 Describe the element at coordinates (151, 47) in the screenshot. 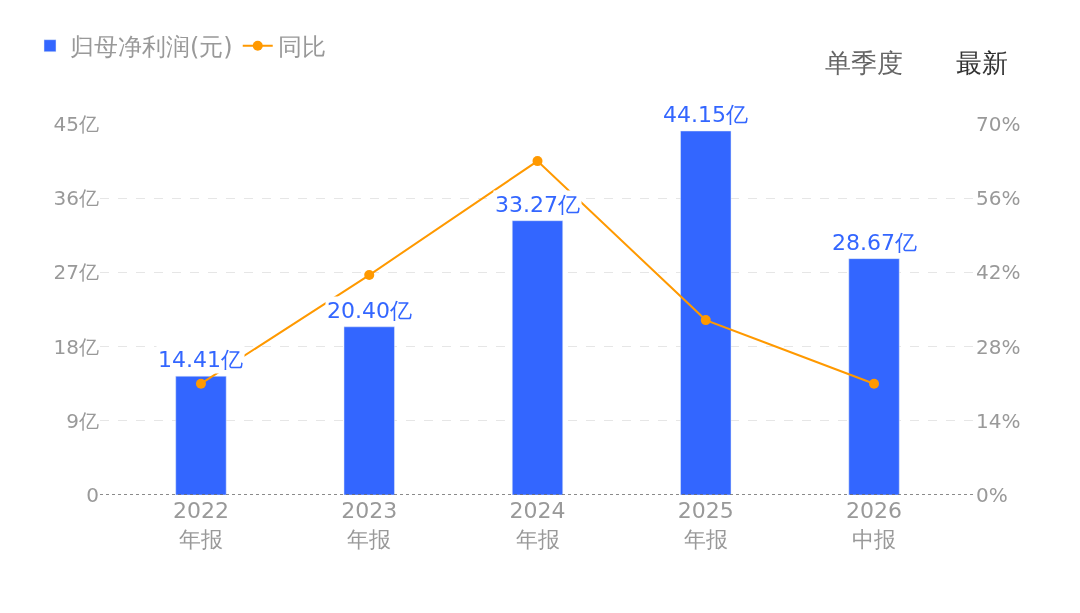

I see `legend-label: 归母净利润(元)` at that location.